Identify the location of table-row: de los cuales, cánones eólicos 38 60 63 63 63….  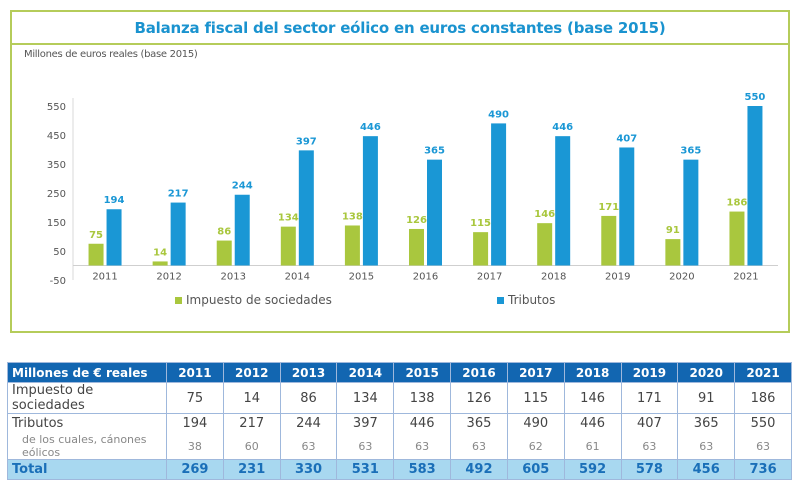
(399, 446).